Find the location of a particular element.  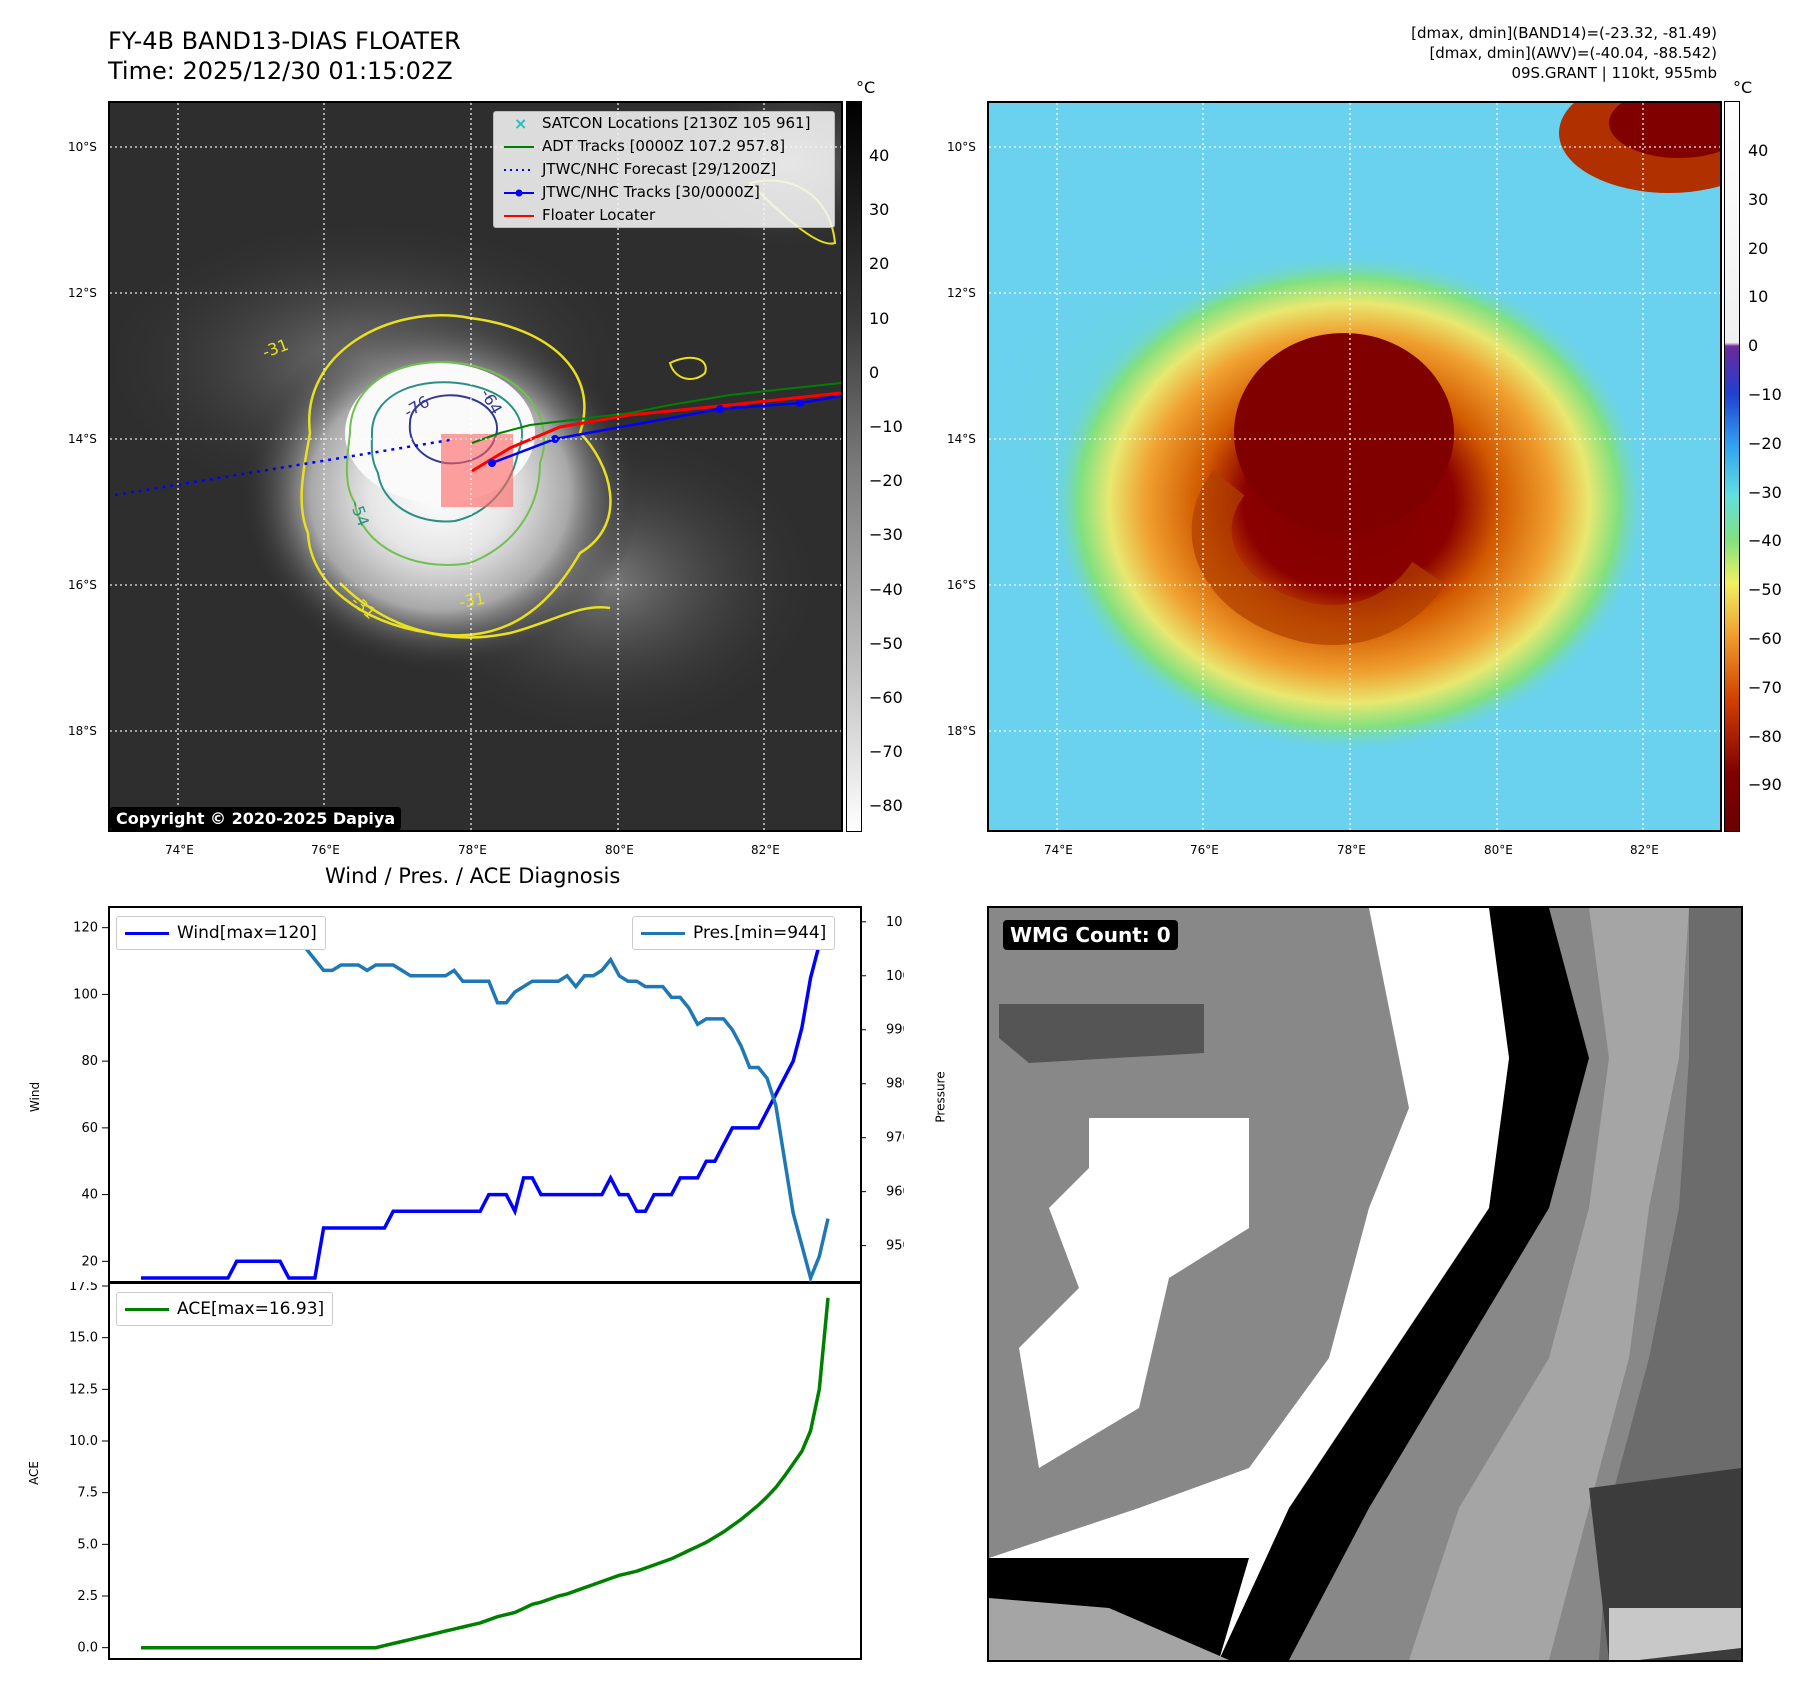

legend-label: JTWC/NHC Tracks [30/0000Z] is located at coordinates (651, 192).